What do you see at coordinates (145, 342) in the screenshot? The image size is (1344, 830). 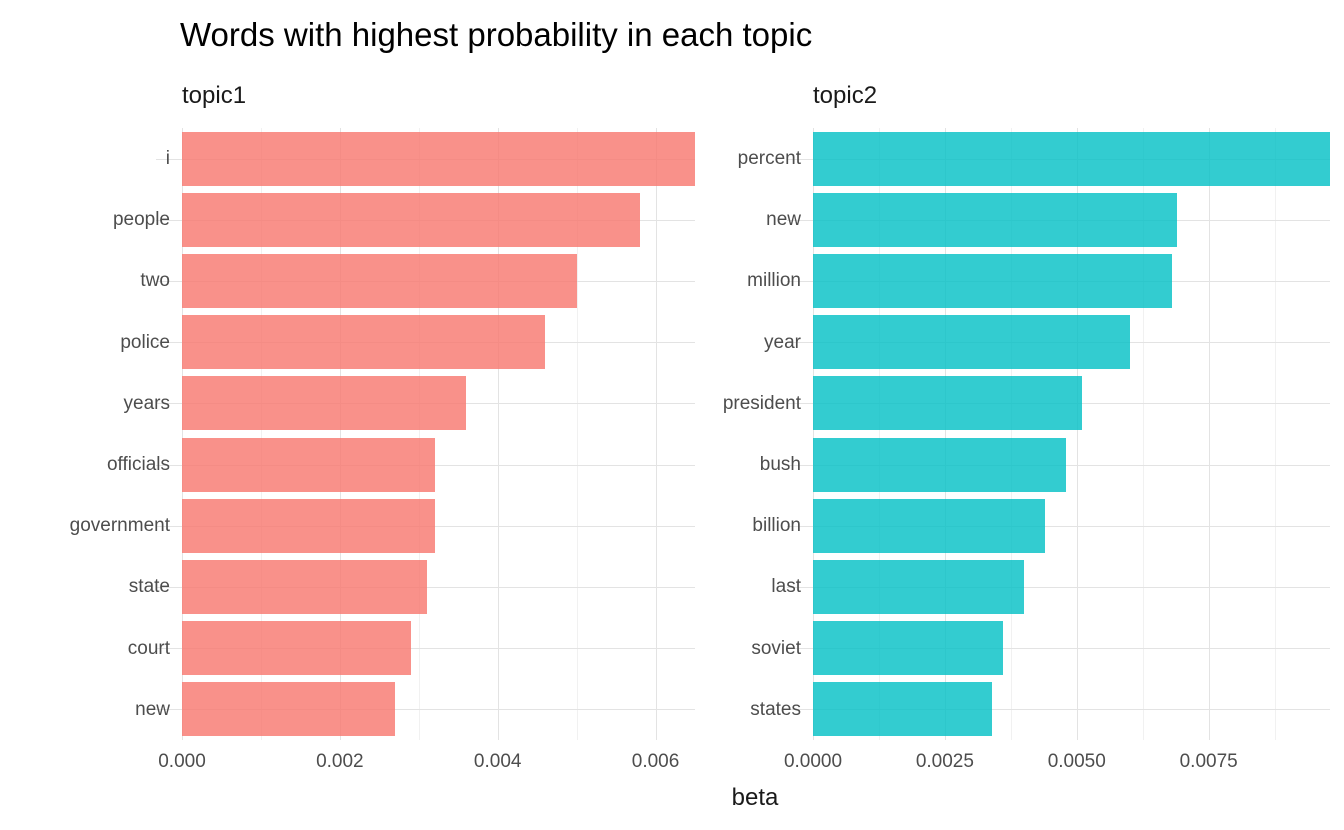 I see `word-label: police` at bounding box center [145, 342].